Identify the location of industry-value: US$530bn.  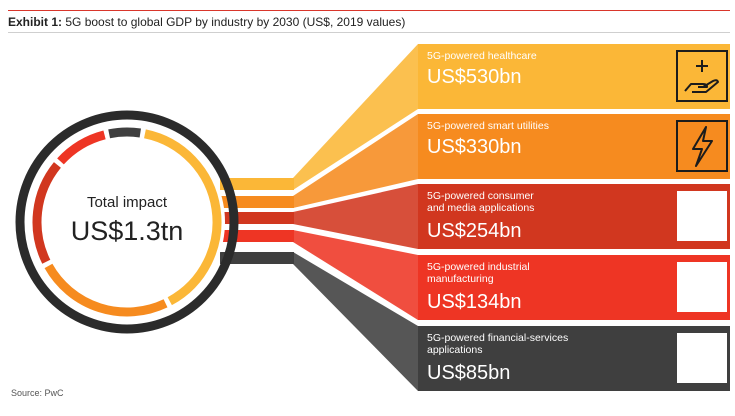
(474, 77).